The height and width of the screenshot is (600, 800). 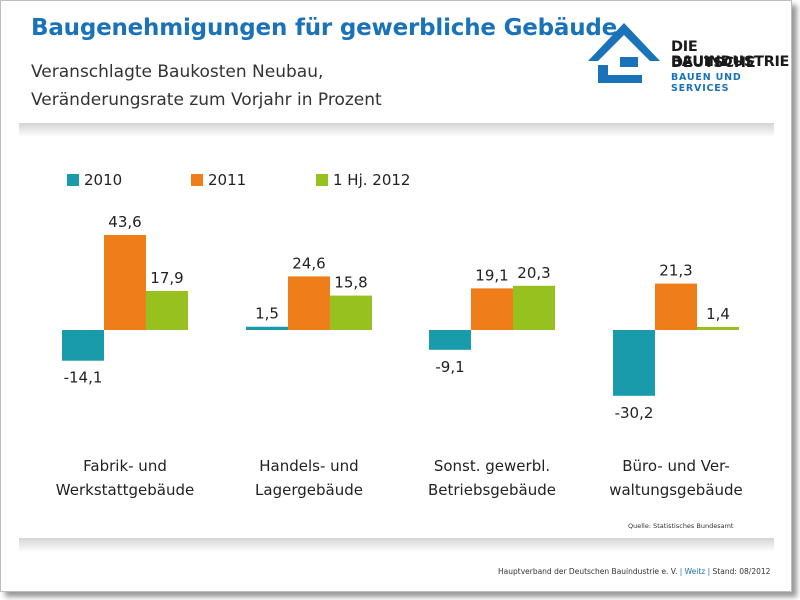 I want to click on data-label: -14,1, so click(x=83, y=378).